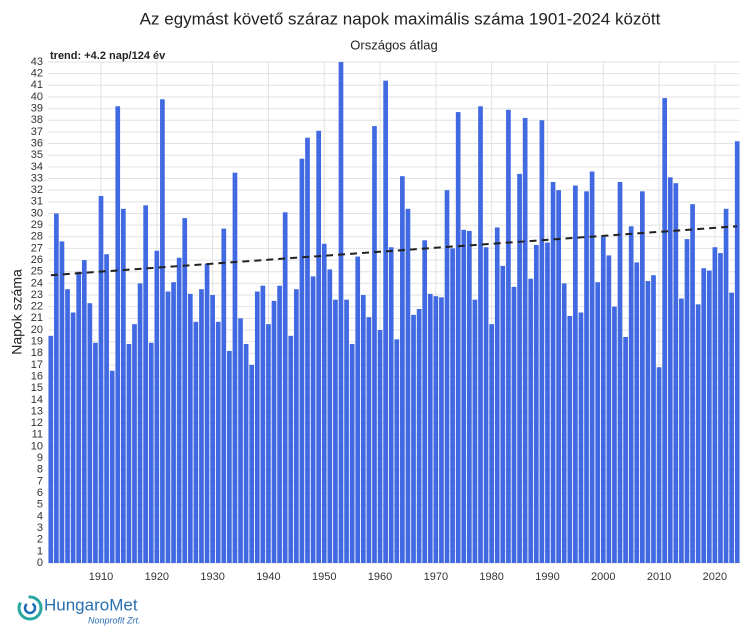  I want to click on y-tick-label: 42, so click(37, 74).